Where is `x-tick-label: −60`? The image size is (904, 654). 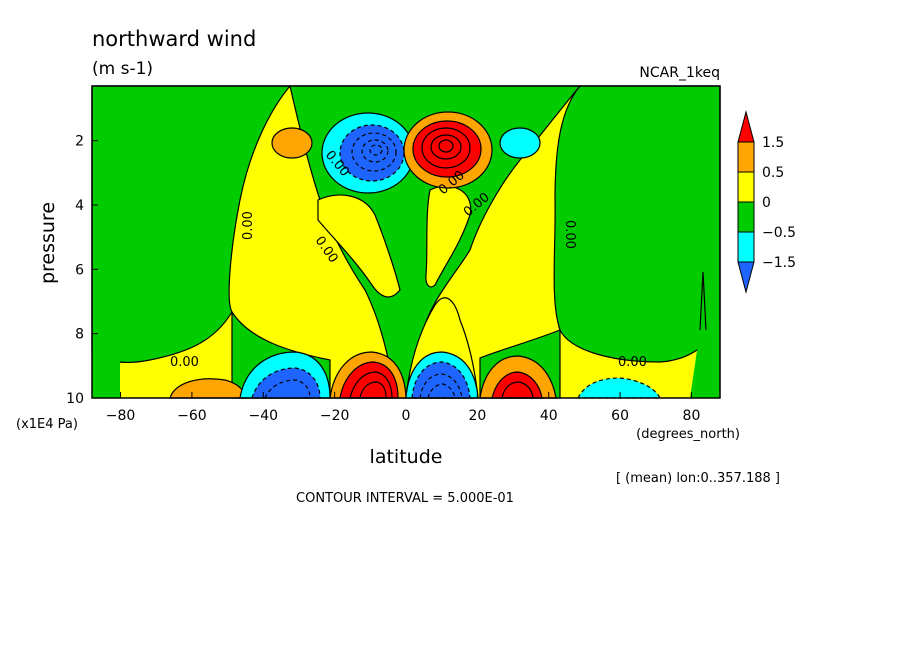
x-tick-label: −60 is located at coordinates (192, 416).